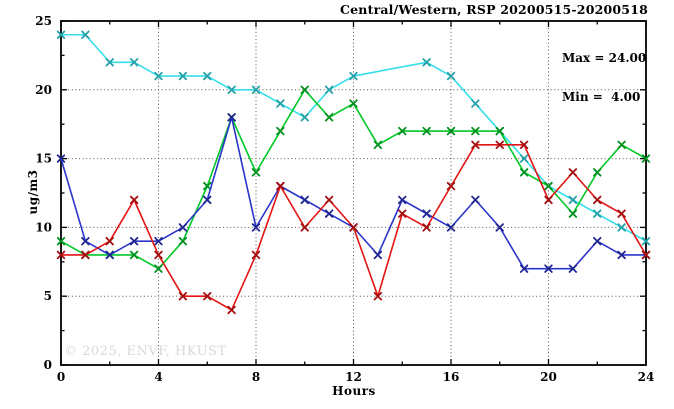  I want to click on max-min-annotation: Max = 24.00 Min = 4.00, so click(604, 78).